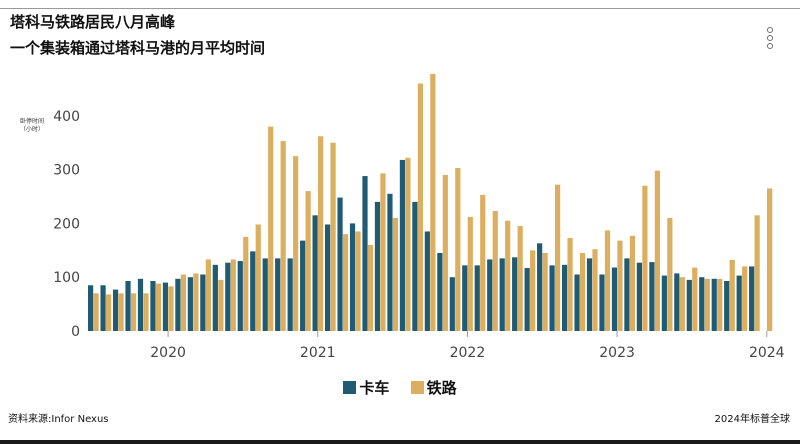  I want to click on x-tick-label: 2020, so click(168, 353).